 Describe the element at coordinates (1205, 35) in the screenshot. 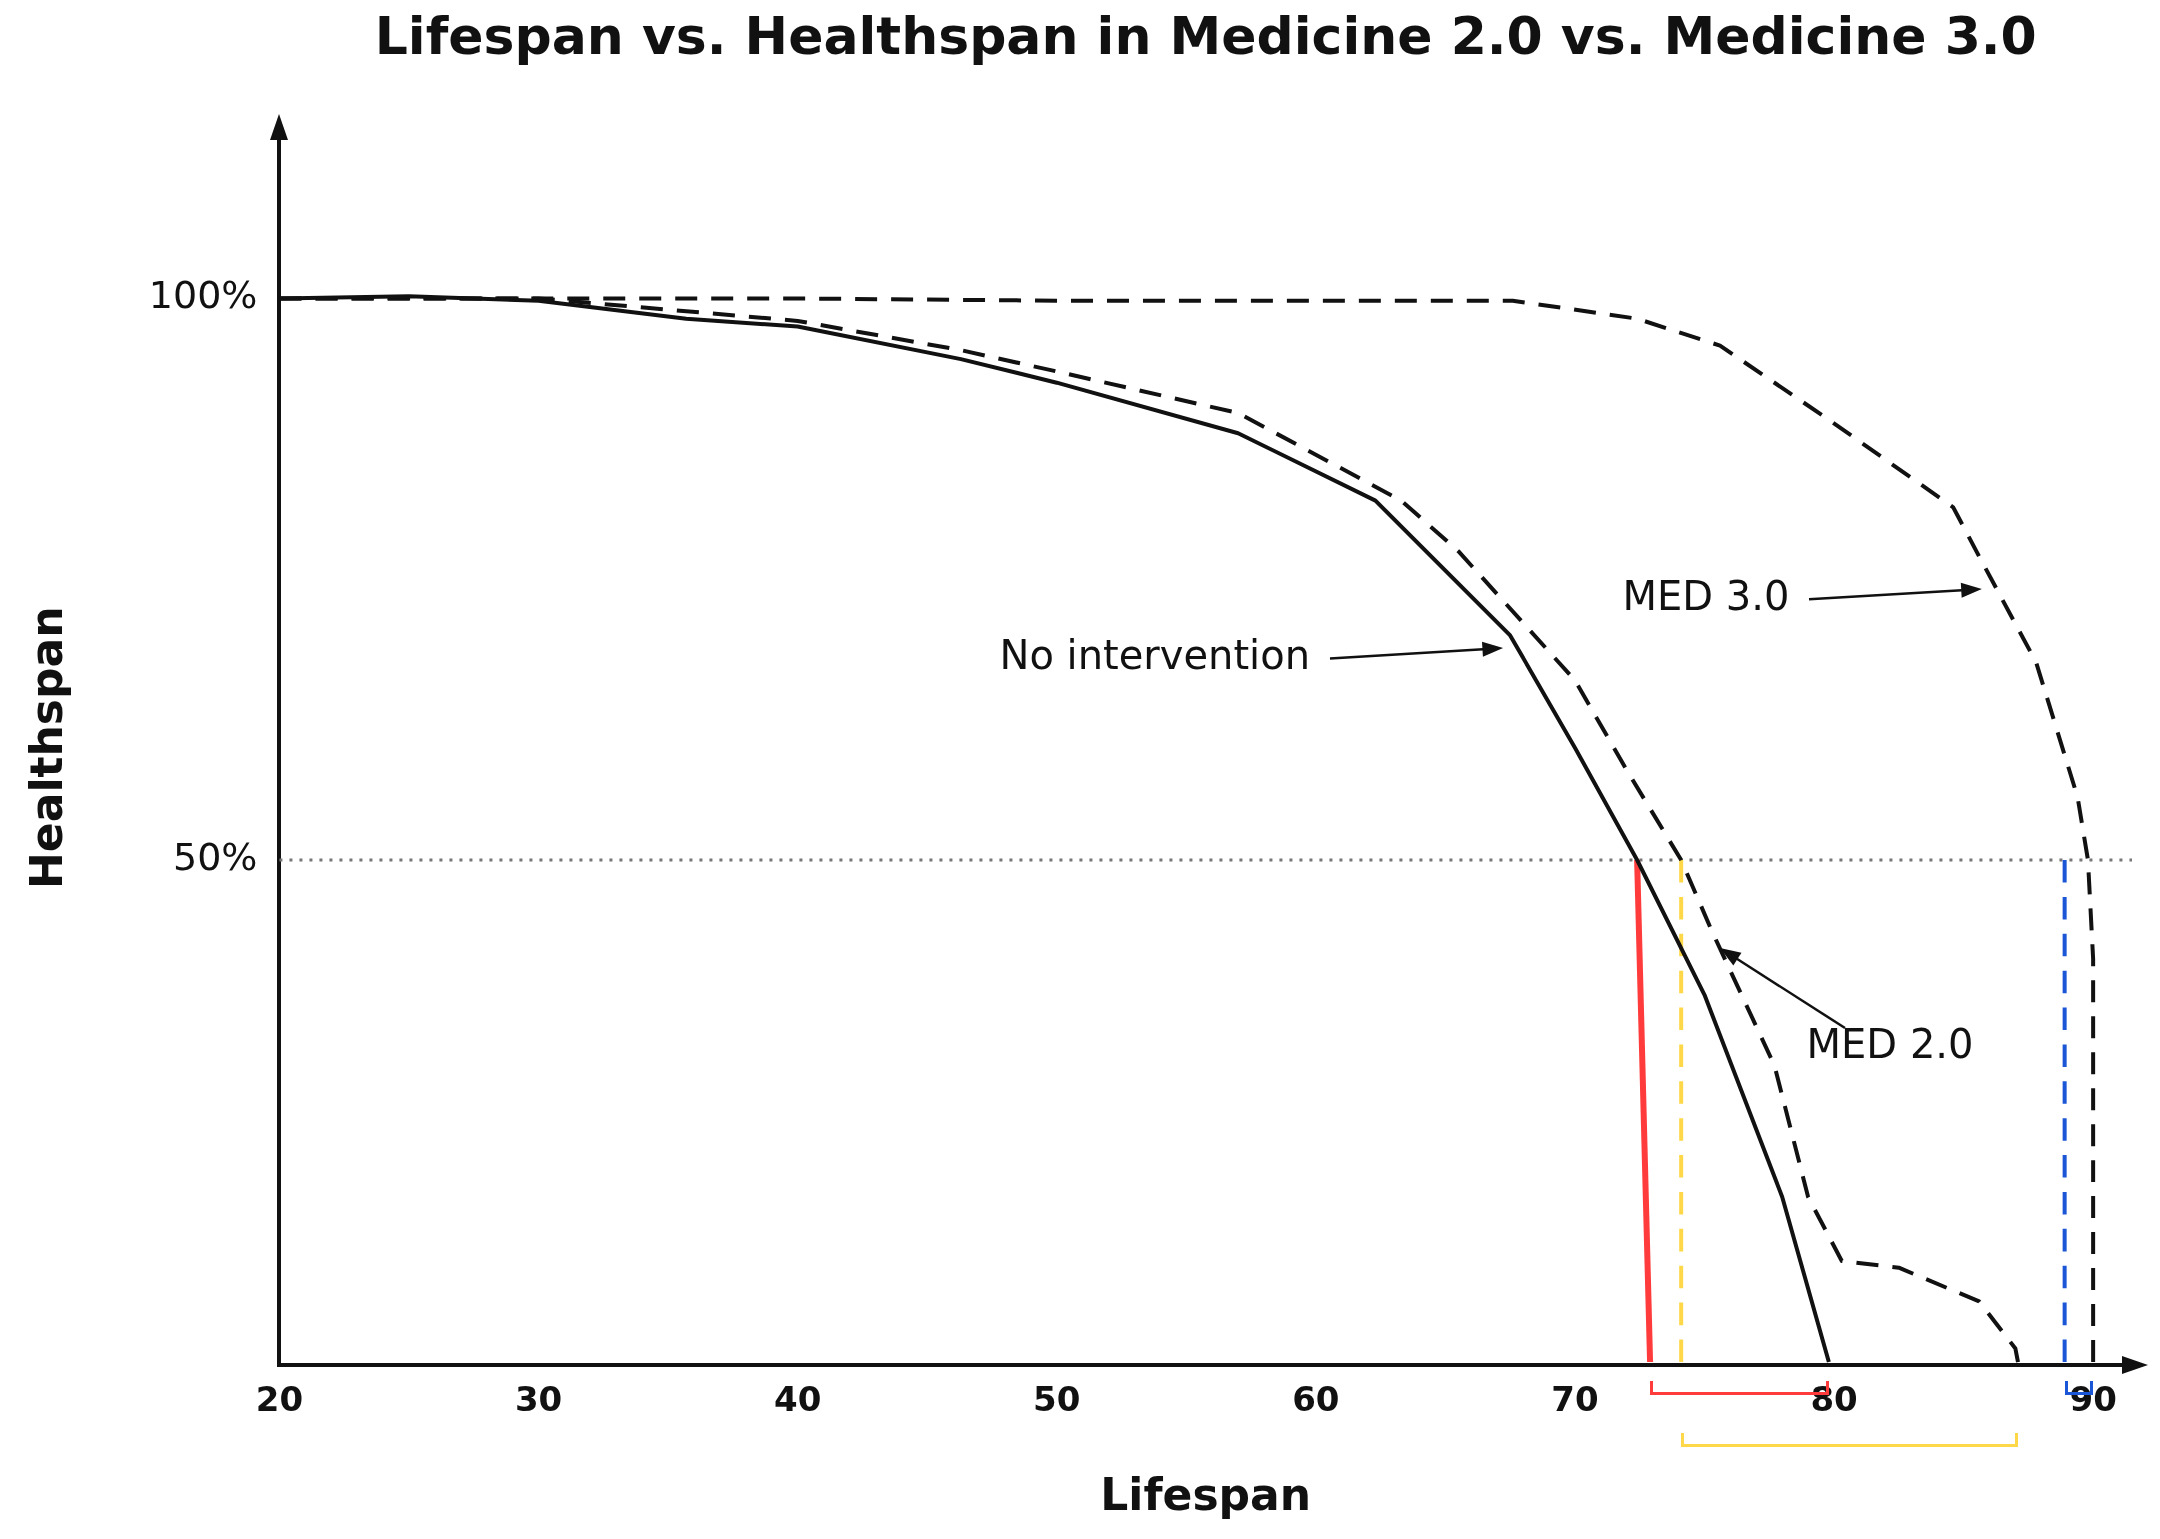

I see `chart-title: Lifespan vs. Healthspan in Medicine 2.0 vs. Medicine 3.0` at that location.